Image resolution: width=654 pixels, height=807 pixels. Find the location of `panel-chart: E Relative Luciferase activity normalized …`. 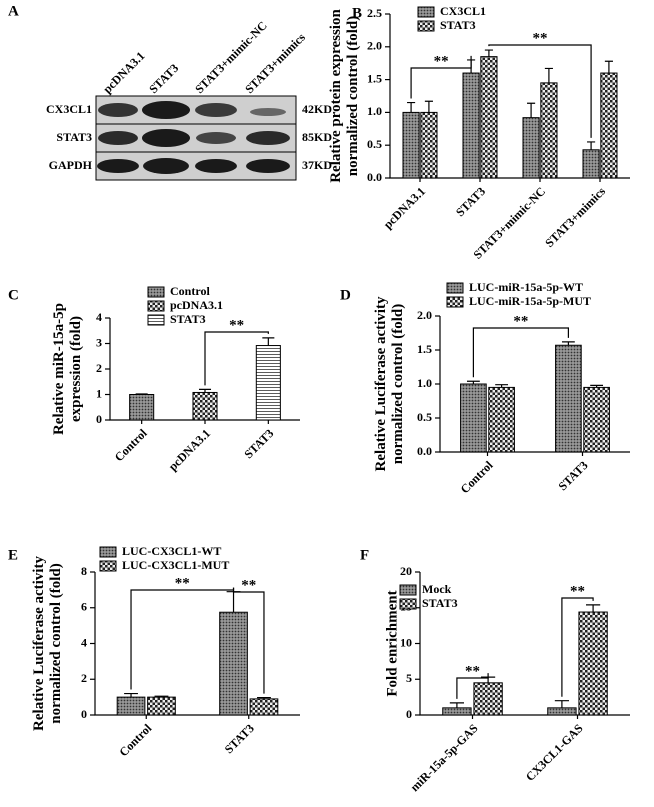

panel-chart: E Relative Luciferase activity normalized … is located at coordinates (154, 651).